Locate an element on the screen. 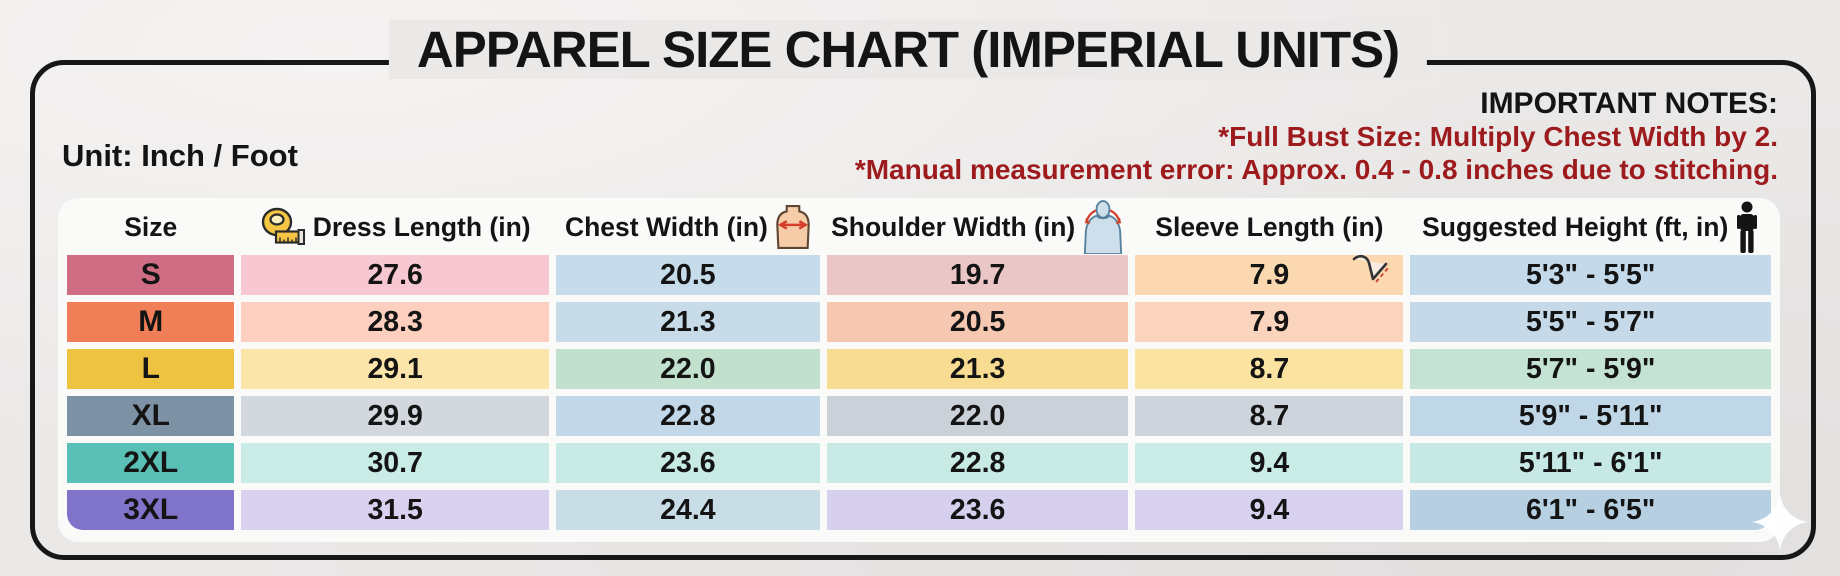 This screenshot has height=576, width=1840. cell-value: 5'11" - 6'1" is located at coordinates (1590, 462).